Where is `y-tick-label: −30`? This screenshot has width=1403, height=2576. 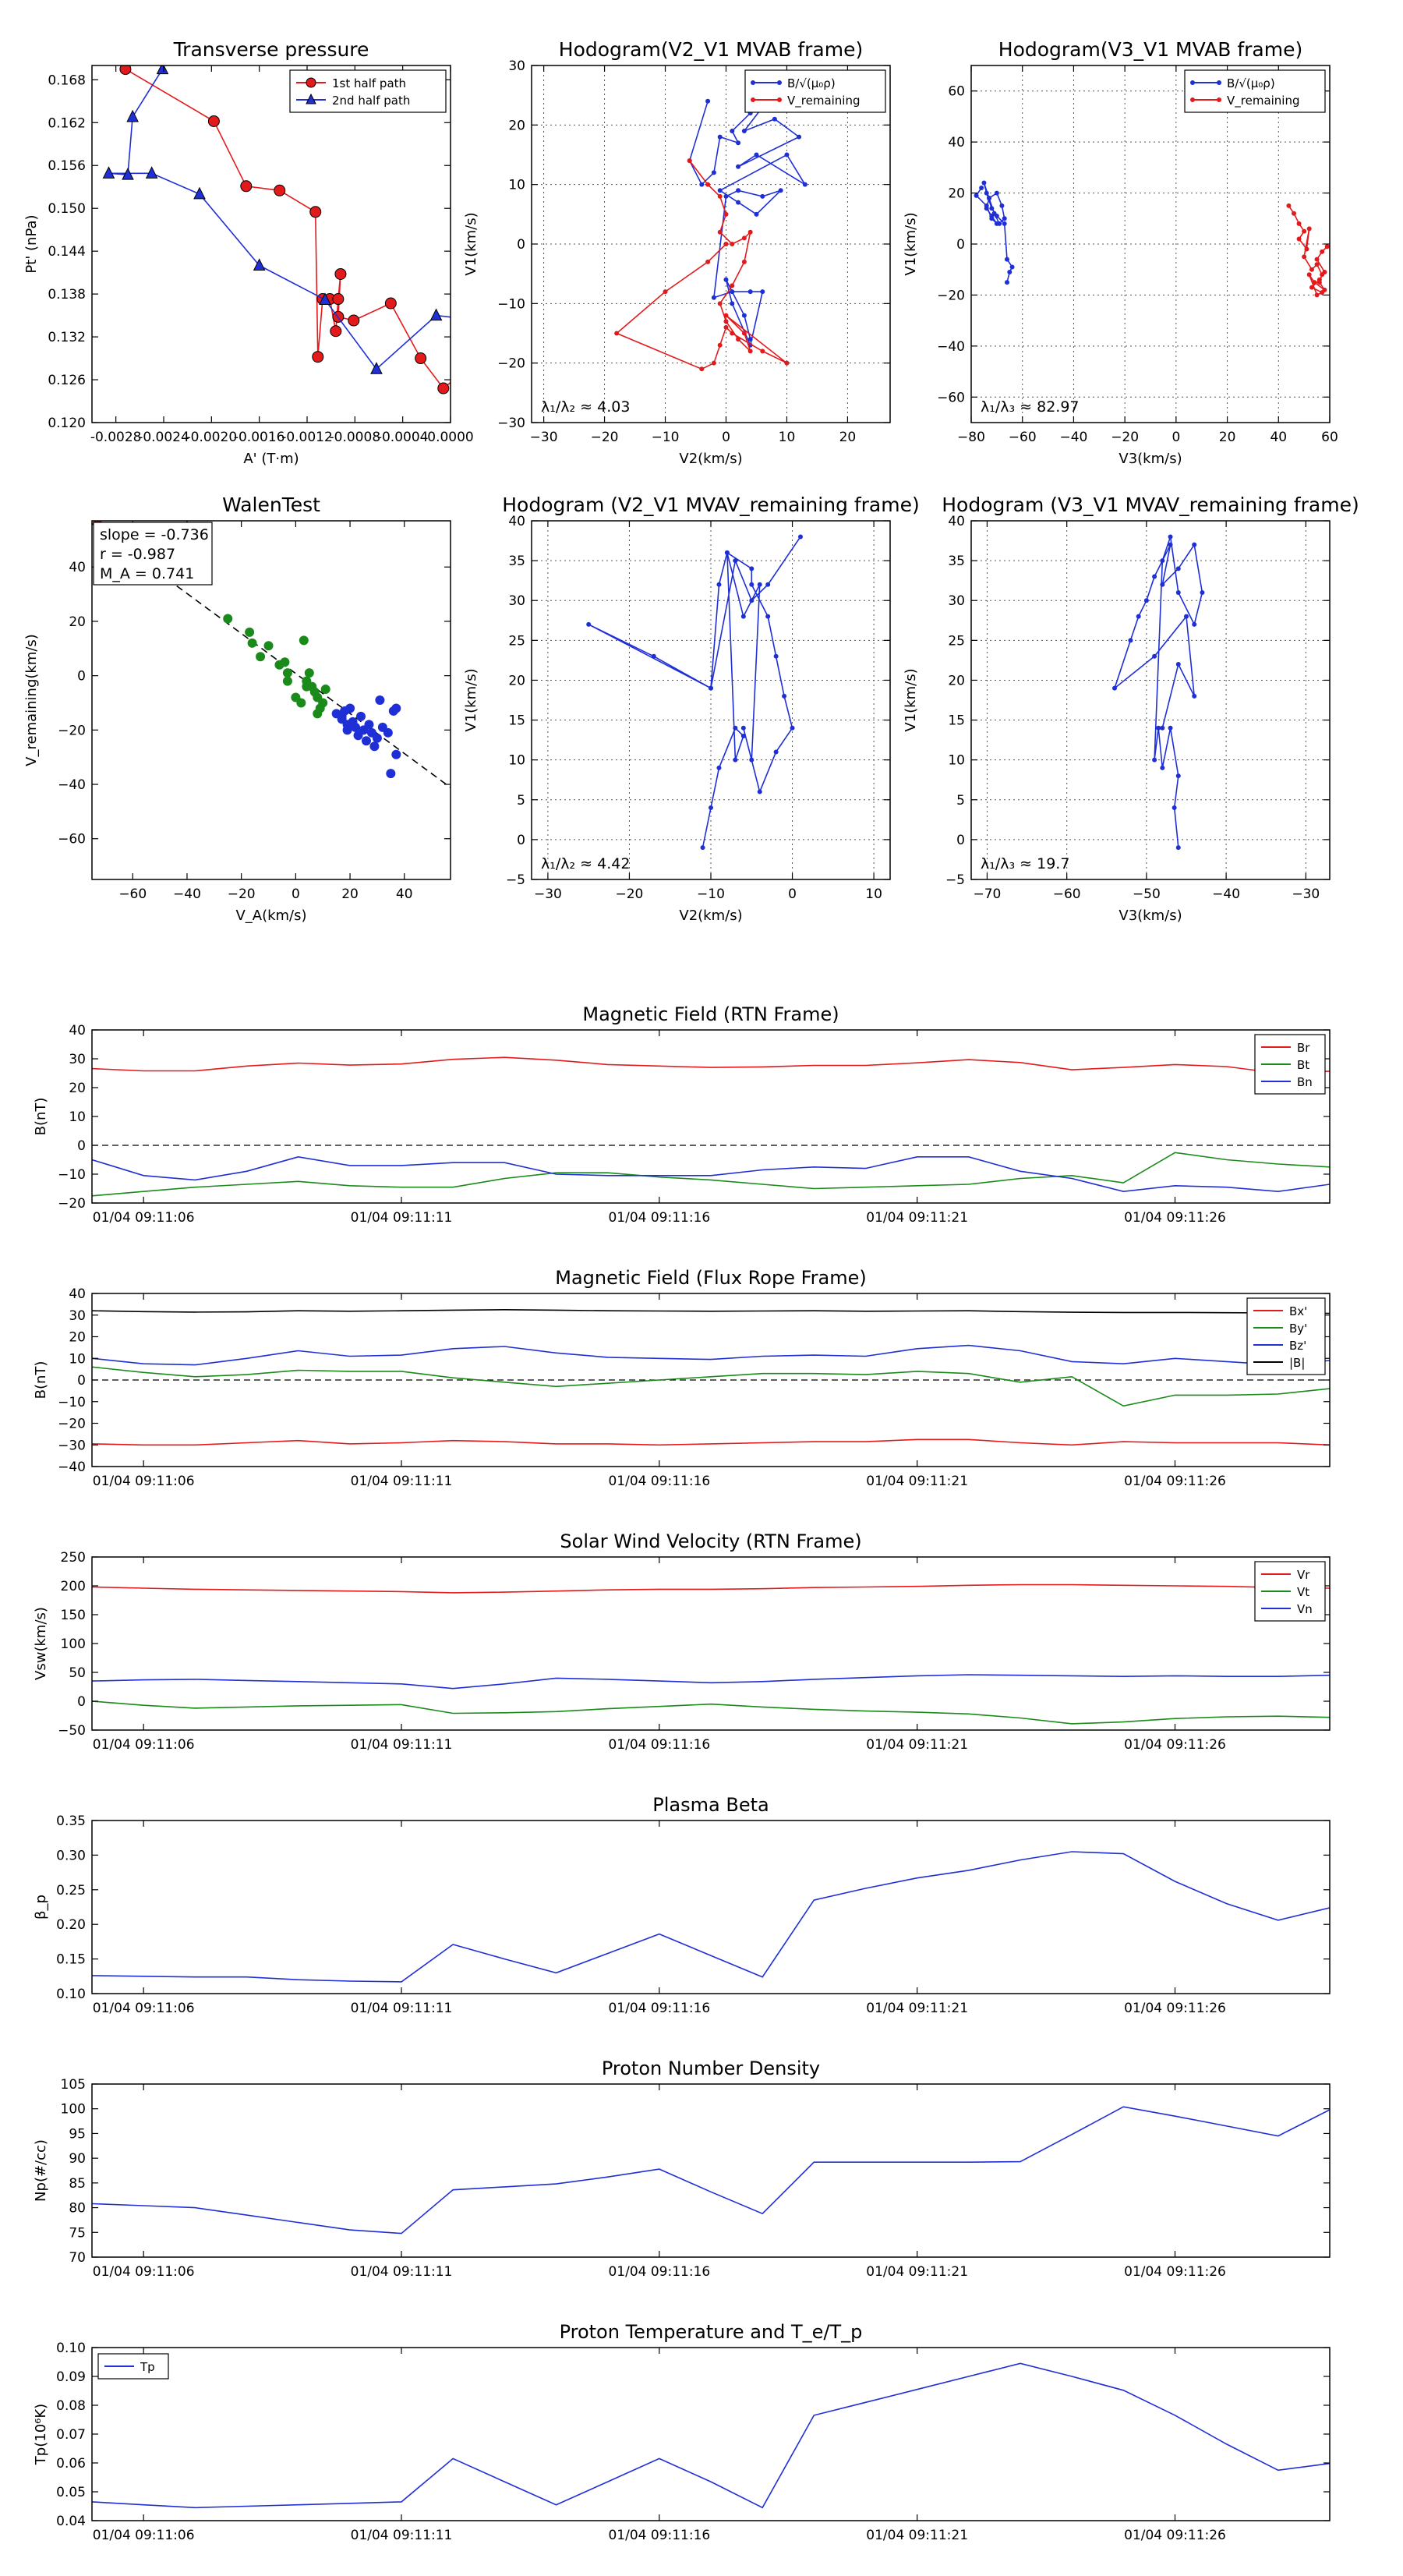
y-tick-label: −30 is located at coordinates (511, 423).